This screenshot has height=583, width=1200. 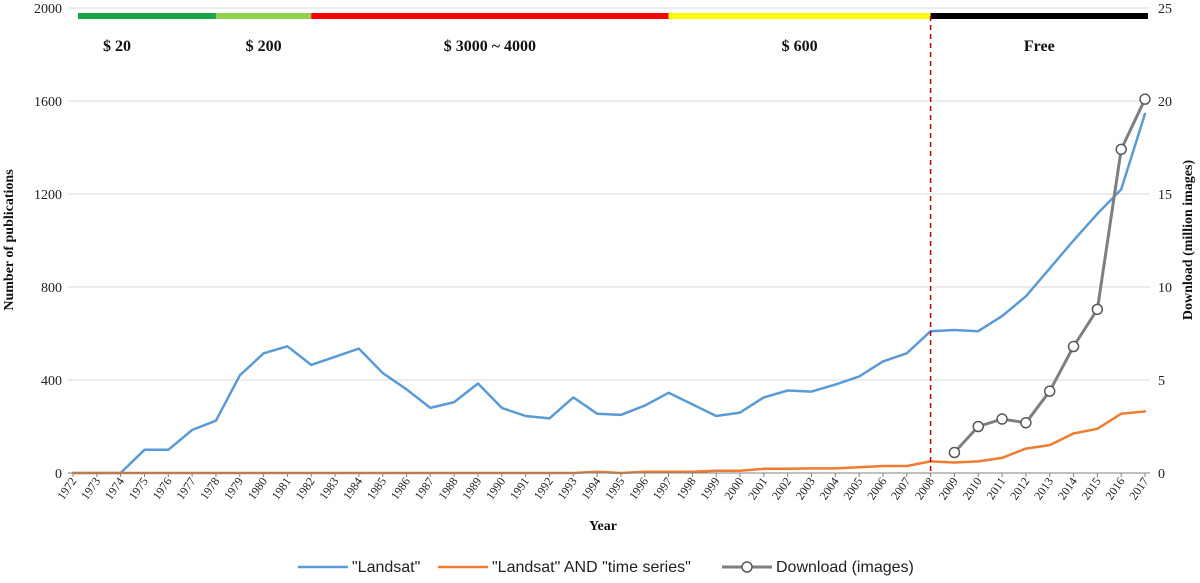 What do you see at coordinates (603, 526) in the screenshot?
I see `x-axis-title: Year` at bounding box center [603, 526].